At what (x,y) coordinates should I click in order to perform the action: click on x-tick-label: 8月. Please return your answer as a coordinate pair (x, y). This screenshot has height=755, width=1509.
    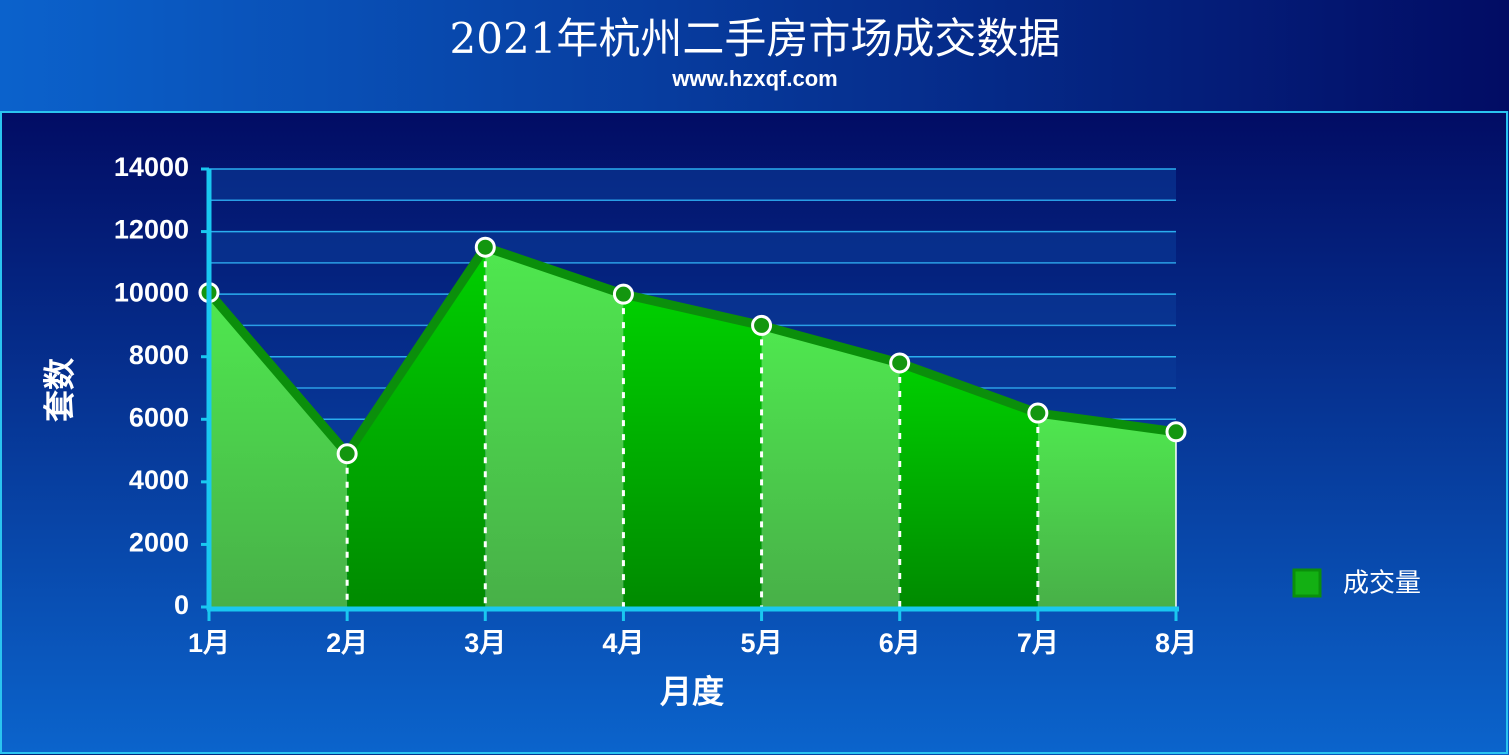
    Looking at the image, I should click on (1176, 643).